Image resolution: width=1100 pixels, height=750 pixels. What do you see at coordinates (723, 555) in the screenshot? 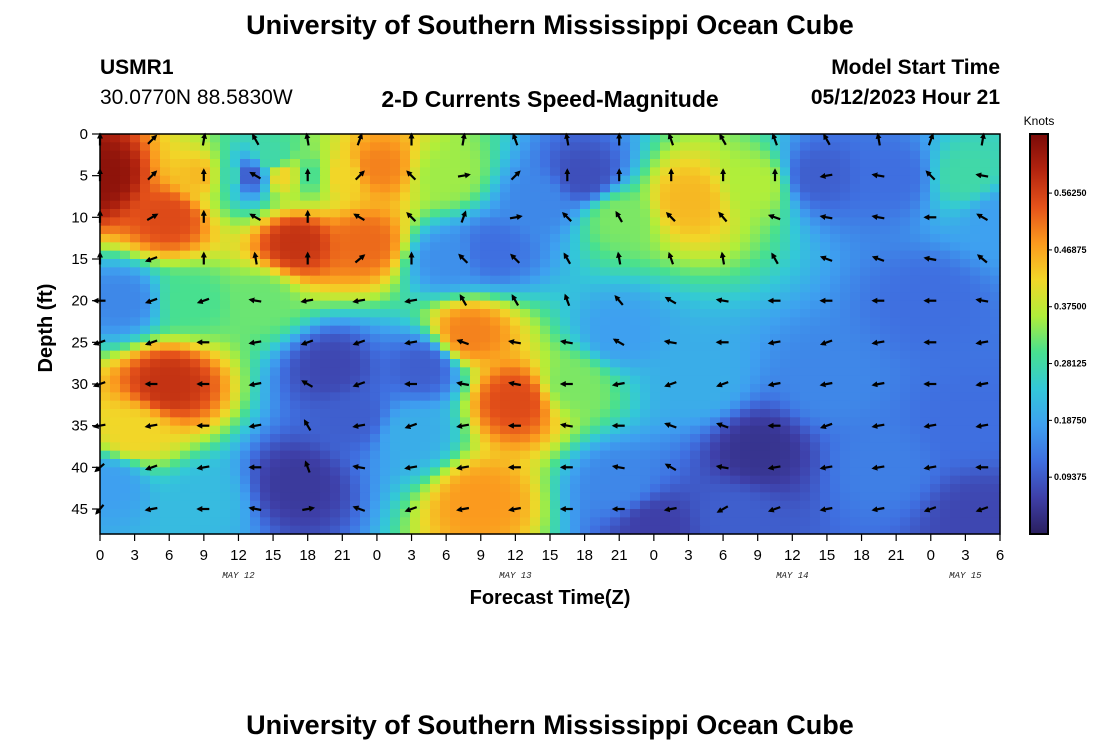
I see `x-tick-label: 6` at bounding box center [723, 555].